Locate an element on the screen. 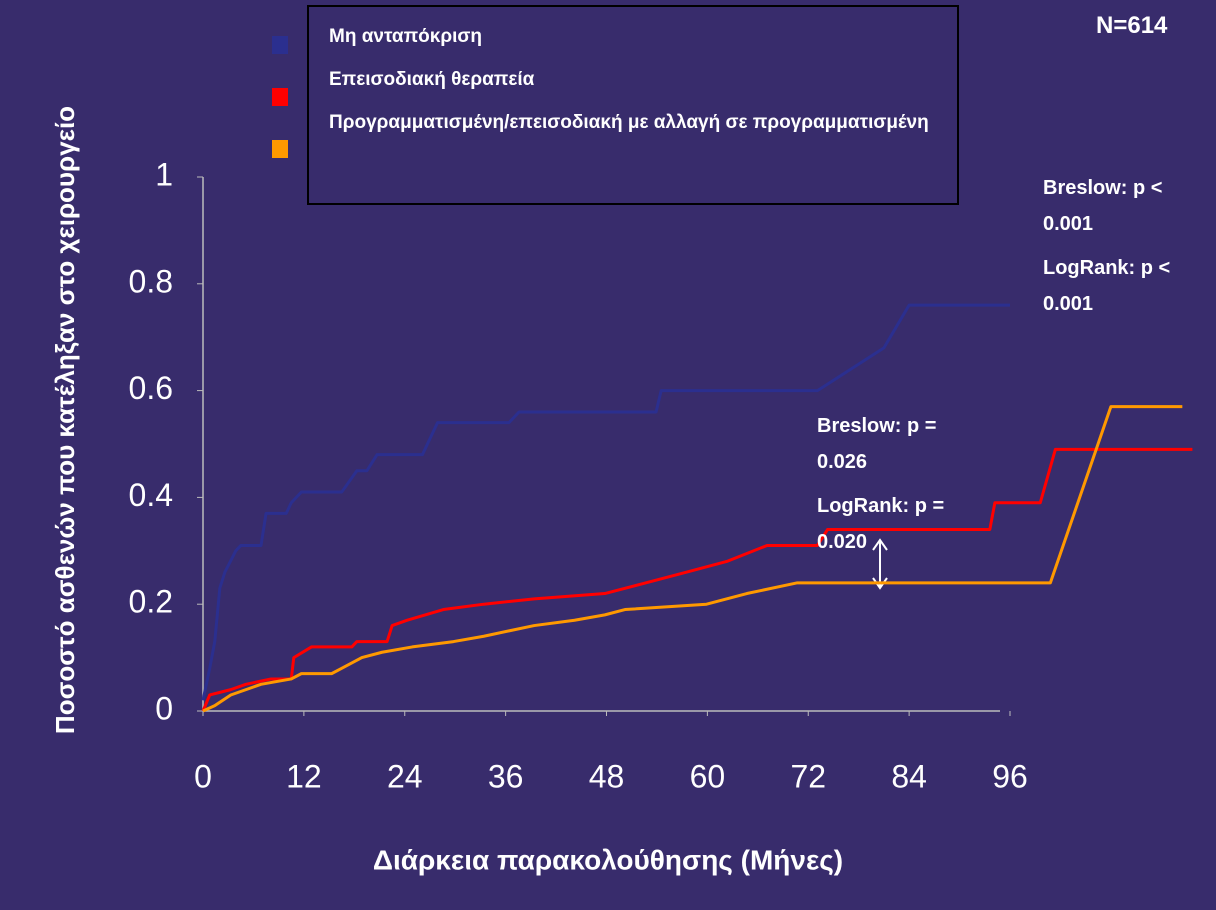  y-tick-label: 1 is located at coordinates (164, 174).